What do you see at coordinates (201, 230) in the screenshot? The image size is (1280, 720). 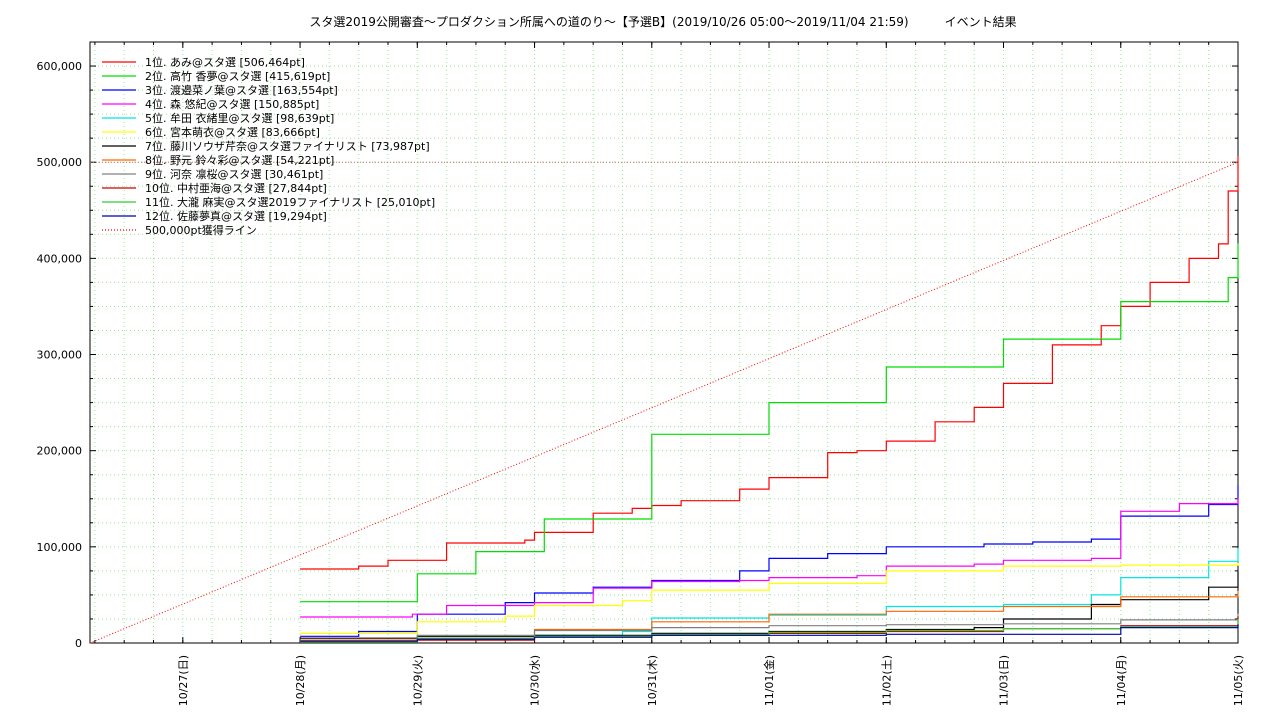 I see `legend-label: 500,000pt獲得ライン` at bounding box center [201, 230].